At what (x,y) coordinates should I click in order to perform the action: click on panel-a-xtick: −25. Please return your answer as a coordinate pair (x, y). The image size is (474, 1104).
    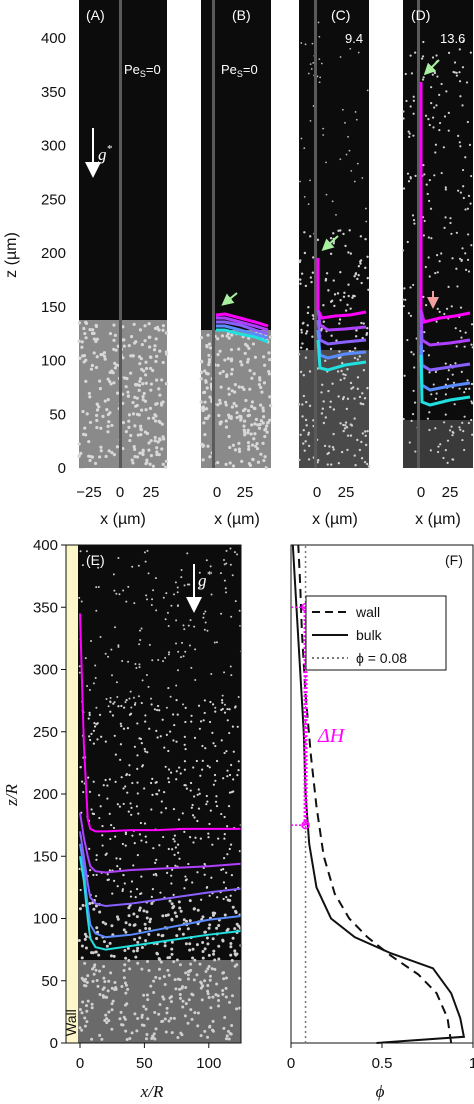
    Looking at the image, I should click on (88, 492).